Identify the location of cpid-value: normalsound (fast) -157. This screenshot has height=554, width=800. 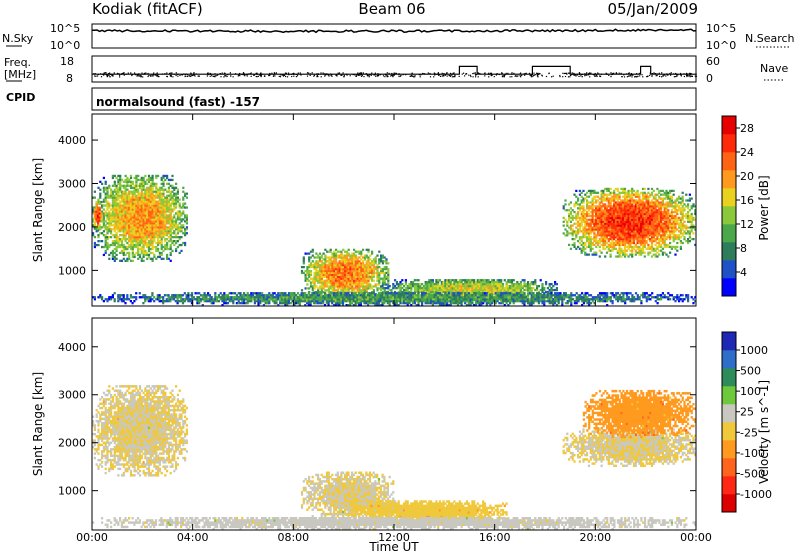
(178, 102).